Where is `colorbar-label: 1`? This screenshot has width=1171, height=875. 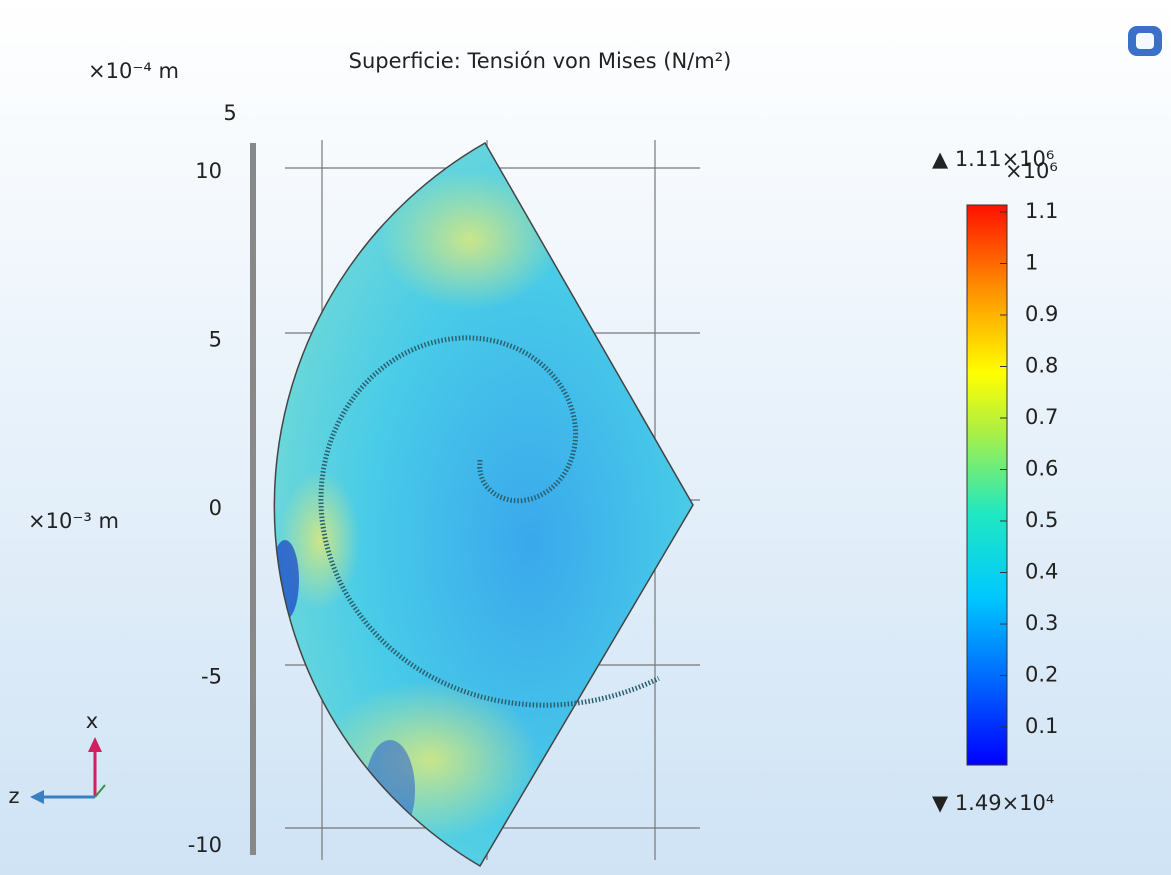 colorbar-label: 1 is located at coordinates (1031, 263).